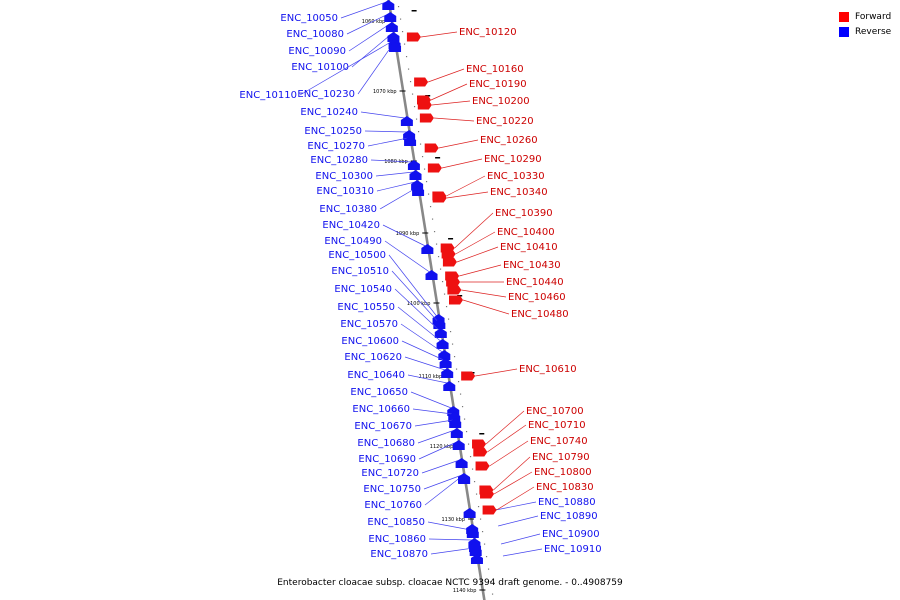 The width and height of the screenshot is (900, 600). What do you see at coordinates (526, 232) in the screenshot?
I see `forward-gene-label: ENC_10400` at bounding box center [526, 232].